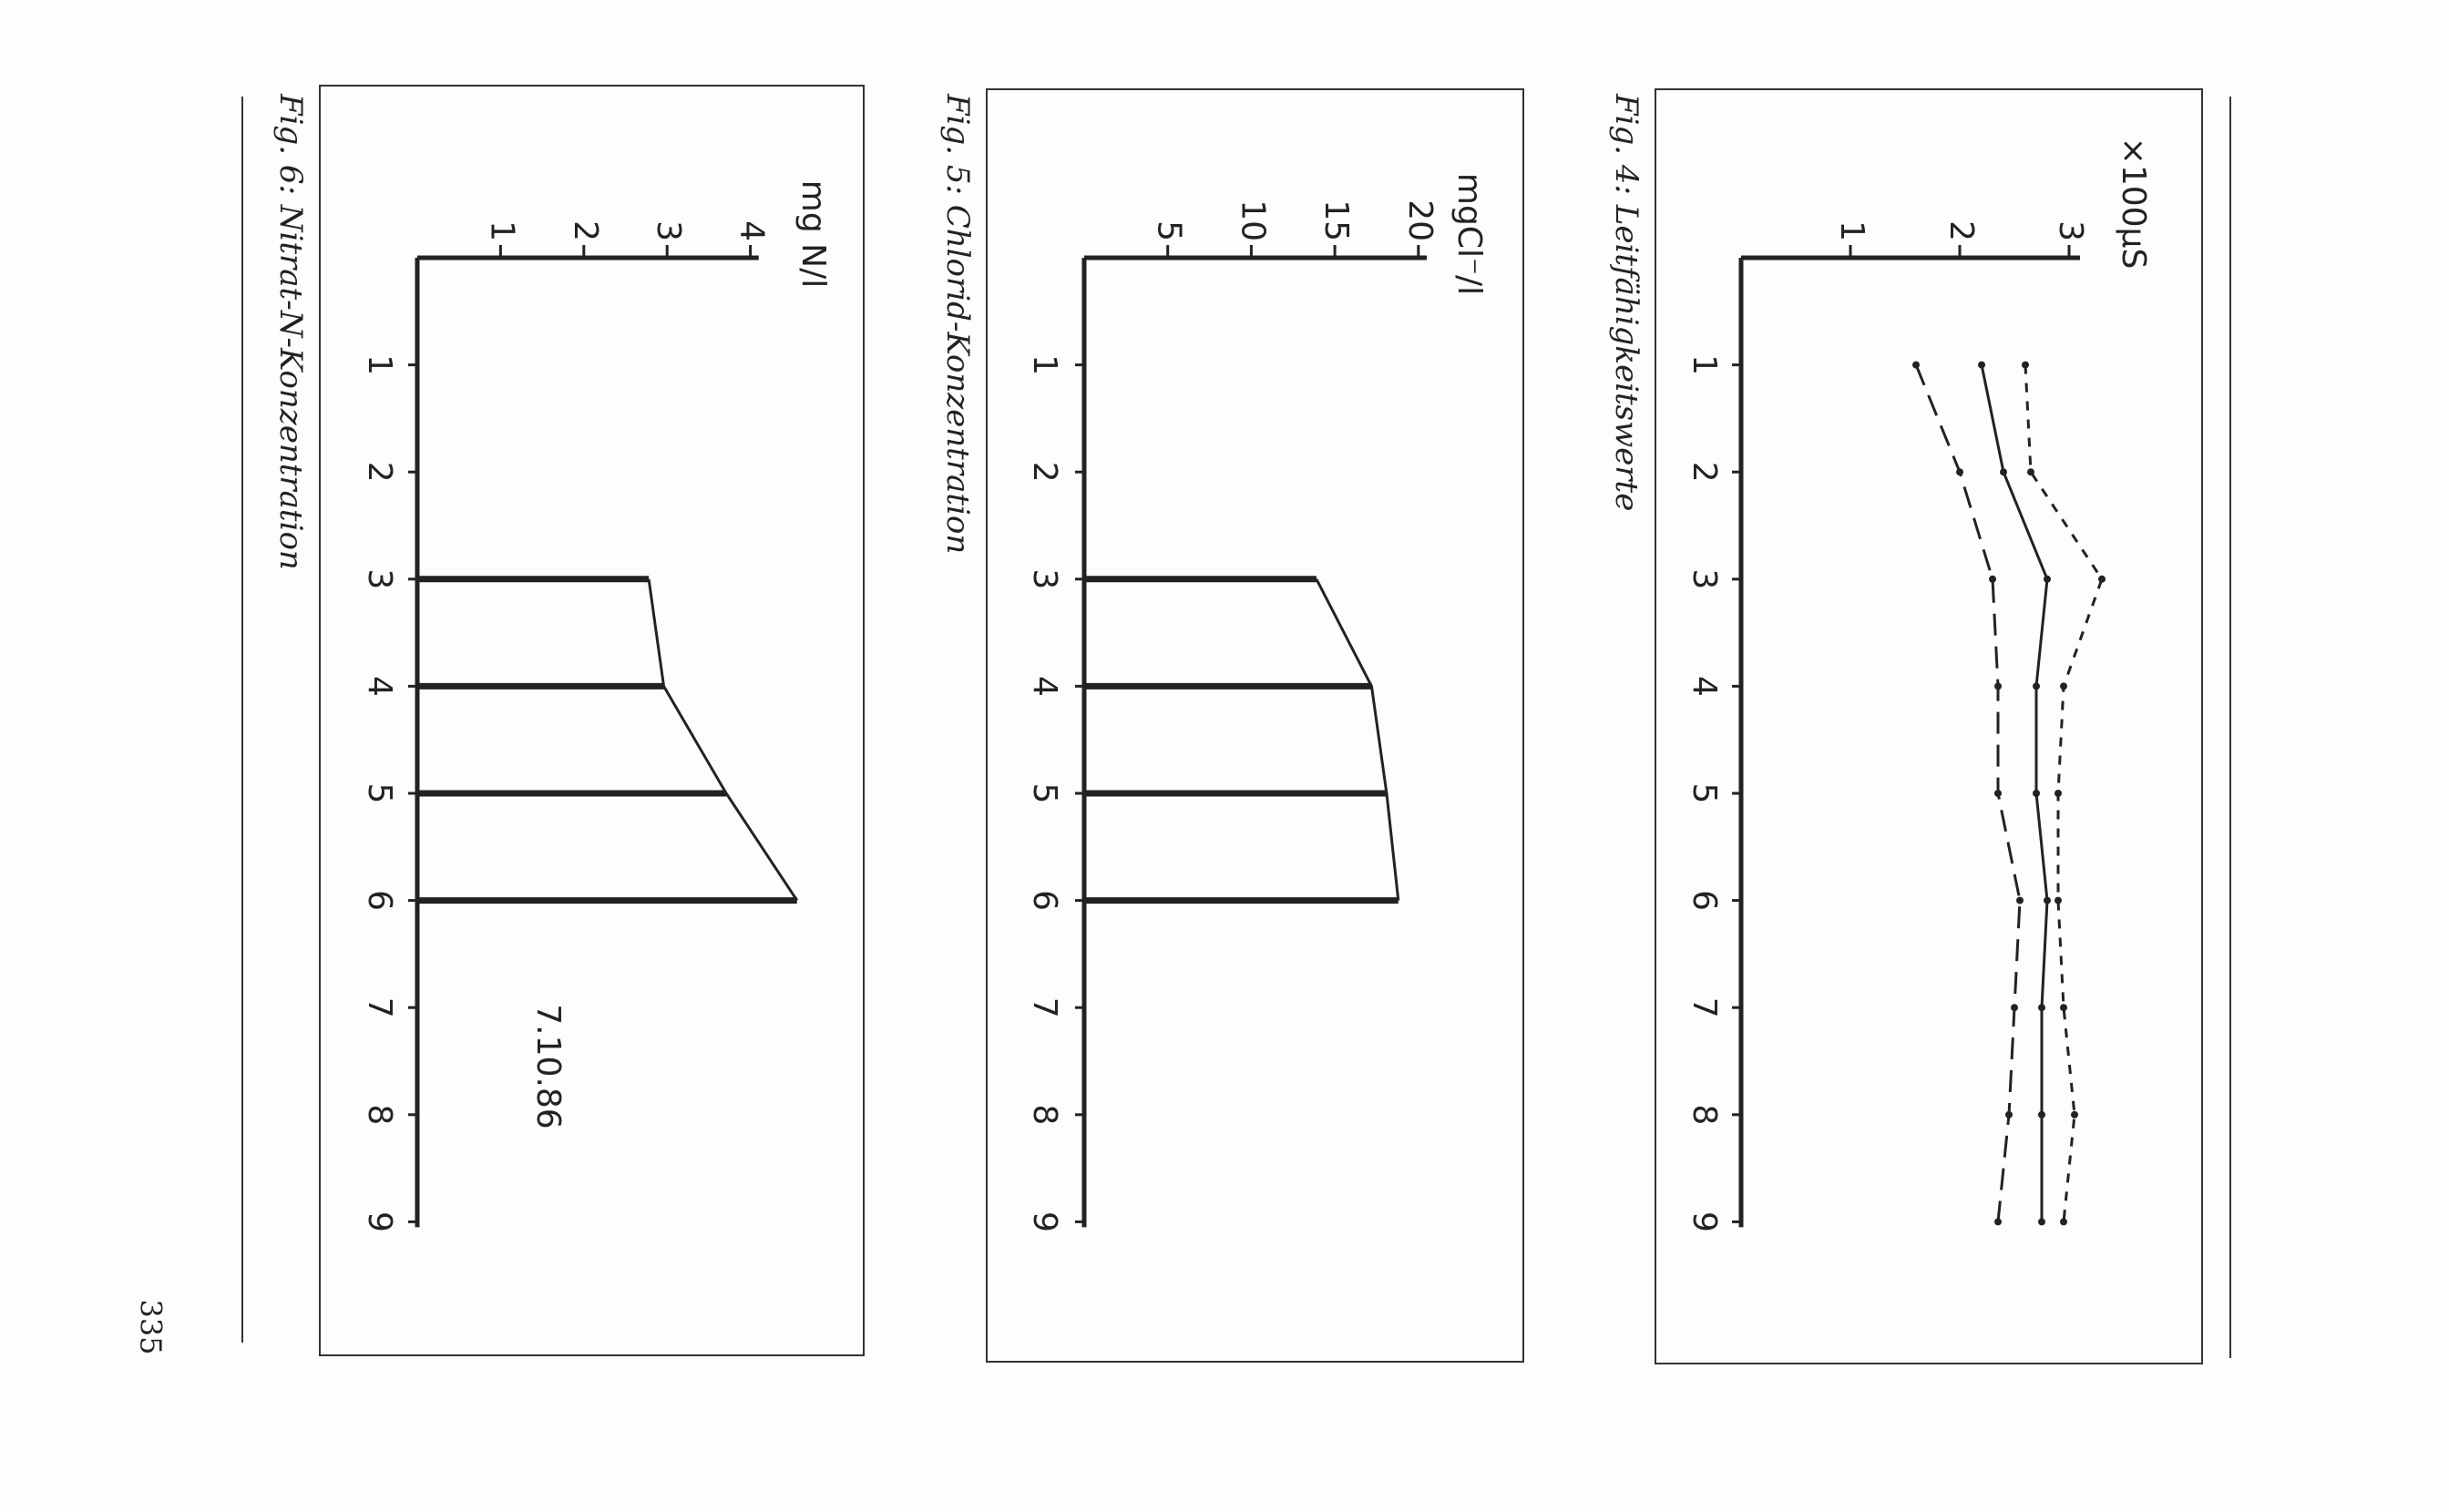 Image resolution: width=2449 pixels, height=1512 pixels. I want to click on y-tick-label: 5, so click(1169, 230).